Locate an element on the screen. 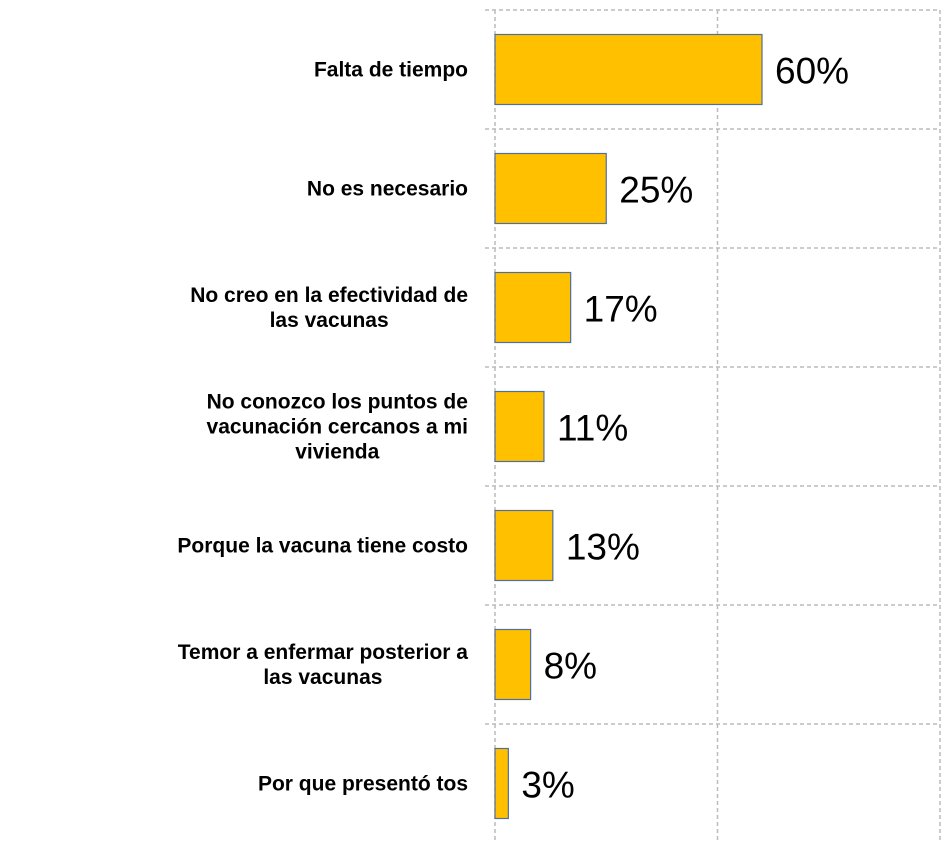 This screenshot has height=843, width=948. value-label: 3% is located at coordinates (547, 784).